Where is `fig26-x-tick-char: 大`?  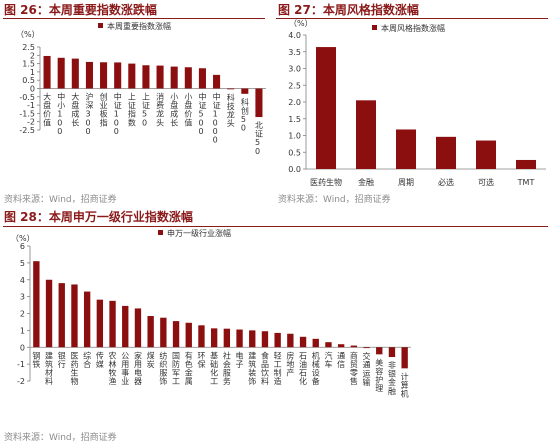
fig26-x-tick-char: 大 is located at coordinates (75, 97).